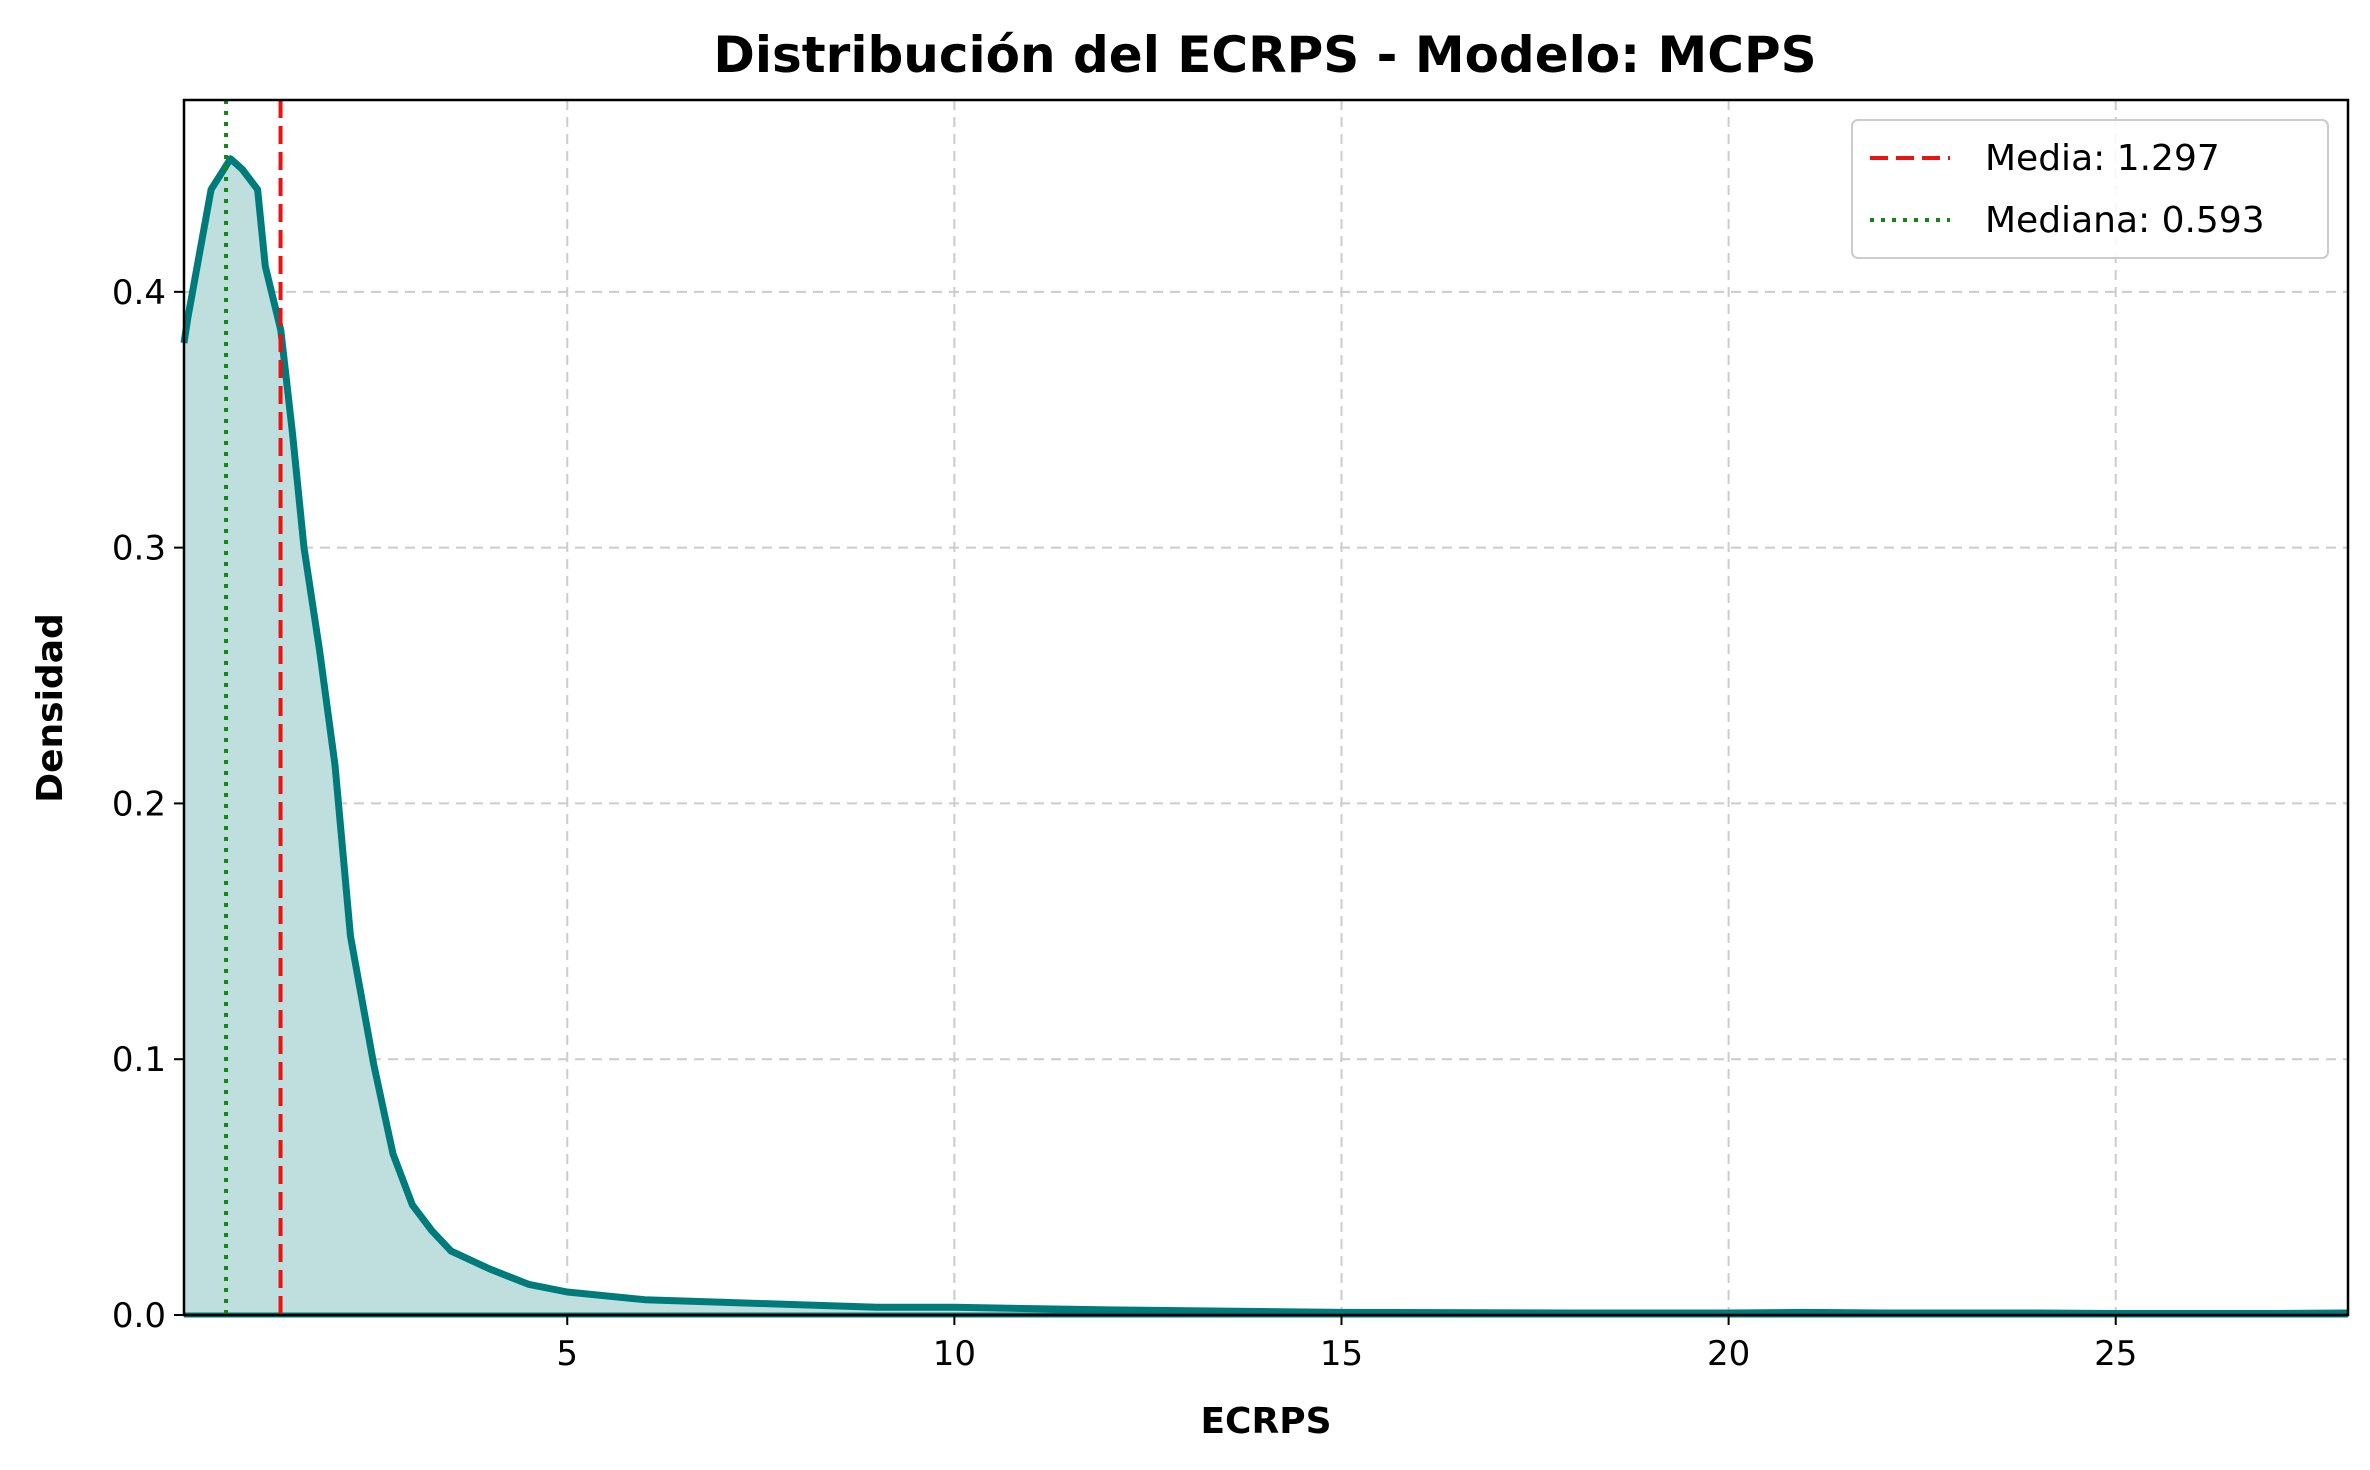  Describe the element at coordinates (50, 708) in the screenshot. I see `y-axis-label: Densidad` at that location.